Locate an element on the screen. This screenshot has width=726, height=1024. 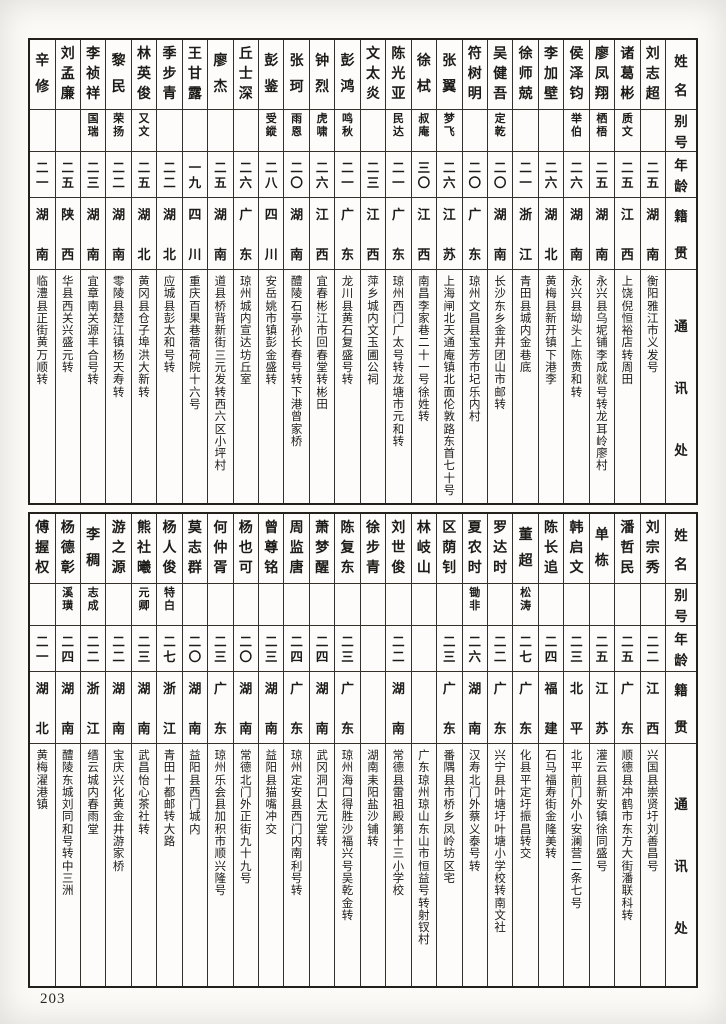
person-column: 董超松涛二七广东化县平定圩振昌转交 is located at coordinates (525, 750).